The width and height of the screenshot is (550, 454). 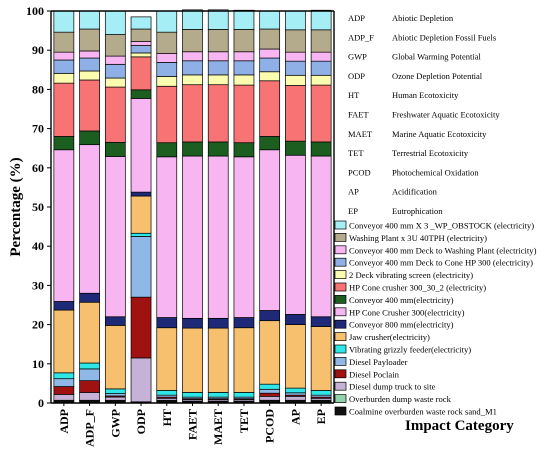 I want to click on legend-item: Washing Plant x 3U 40TPH (electricity), so click(x=410, y=238).